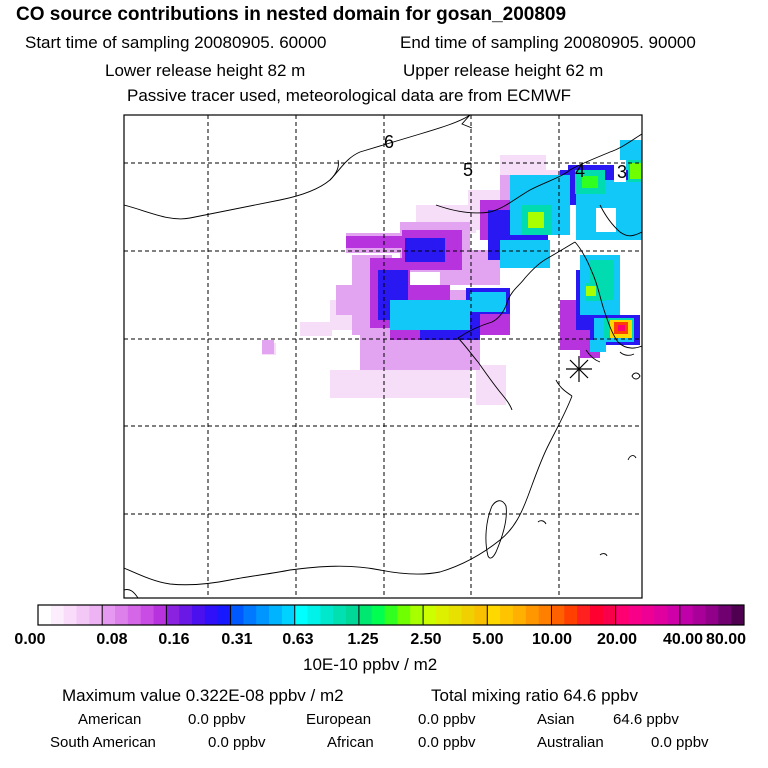 This screenshot has width=768, height=768. I want to click on african-label: African, so click(350, 742).